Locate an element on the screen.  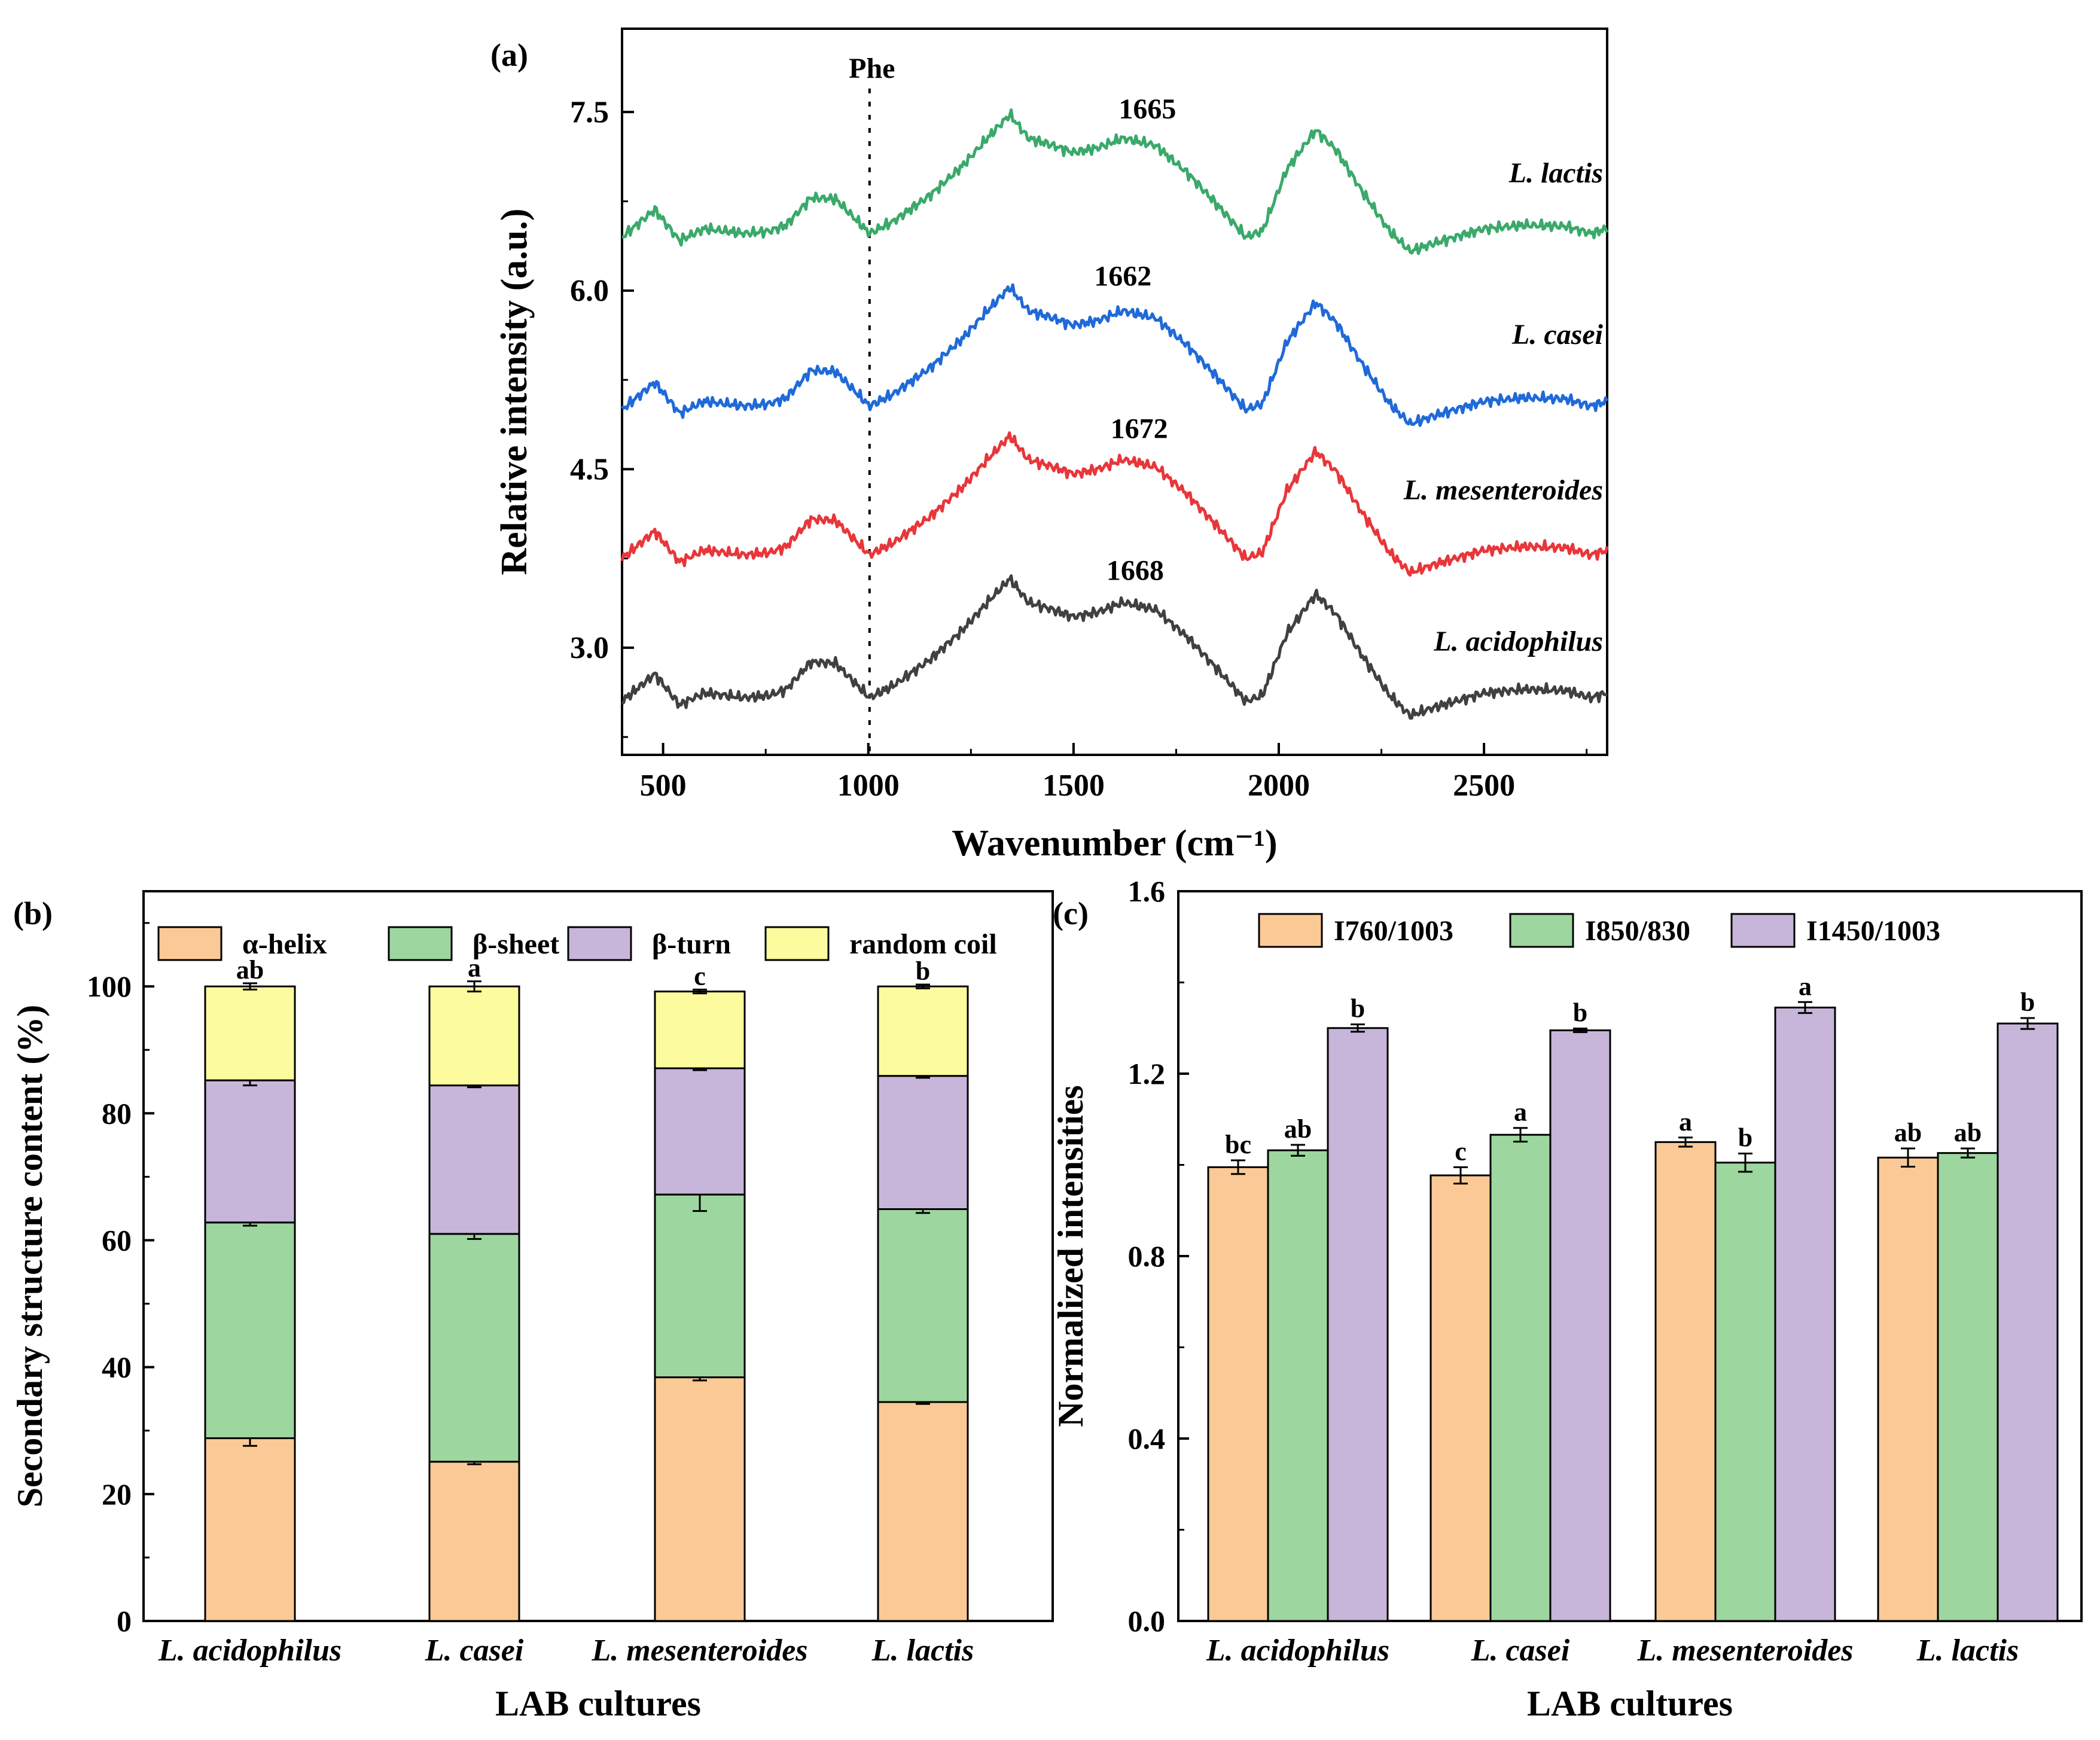
panel-c-y-tick-label: 0.4 is located at coordinates (1147, 1438).